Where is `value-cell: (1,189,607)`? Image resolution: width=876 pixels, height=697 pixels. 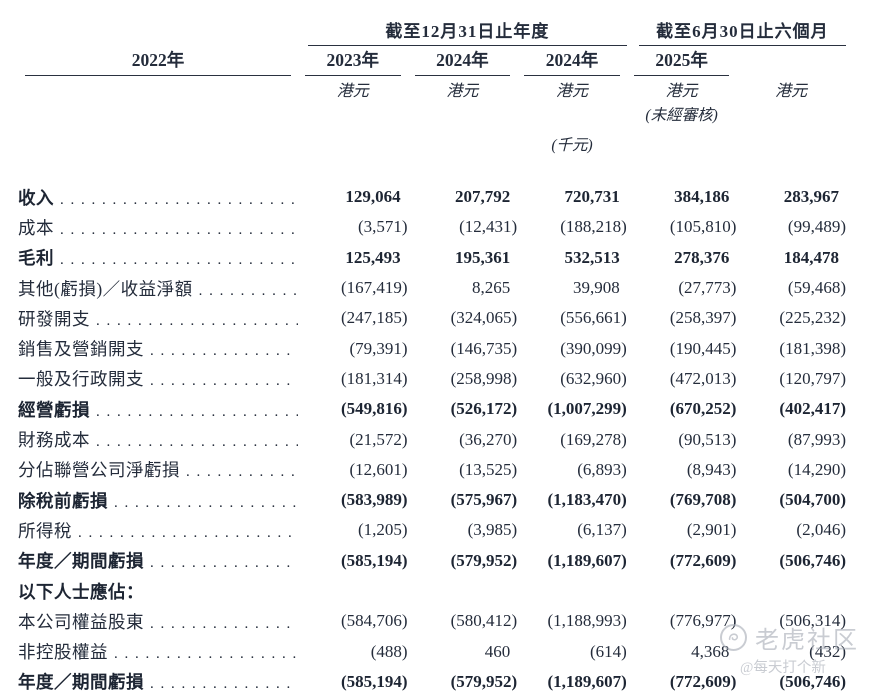 value-cell: (1,189,607) is located at coordinates (587, 681).